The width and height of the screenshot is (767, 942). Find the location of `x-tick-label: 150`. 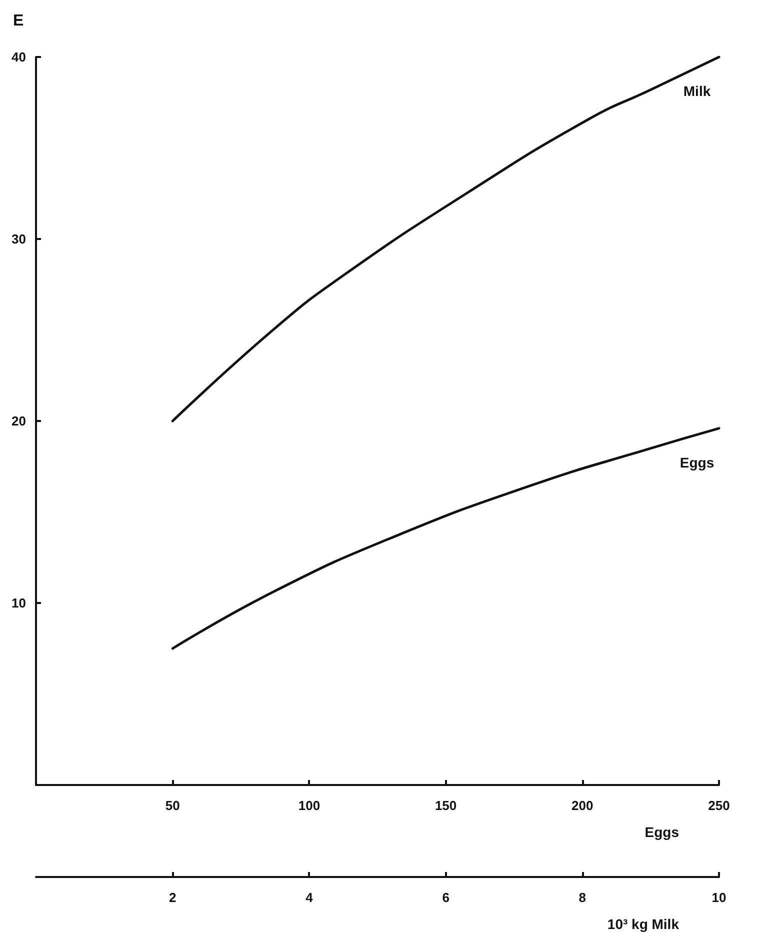

x-tick-label: 150 is located at coordinates (445, 805).